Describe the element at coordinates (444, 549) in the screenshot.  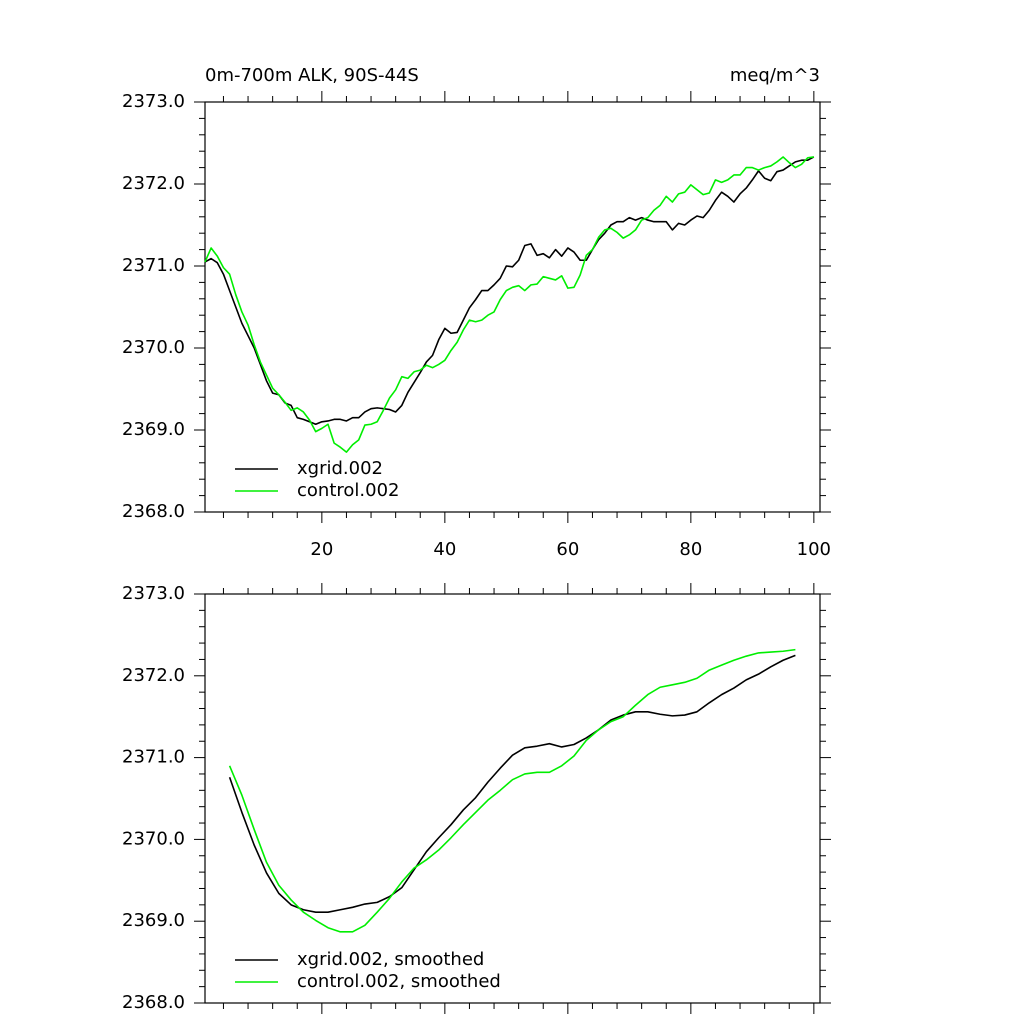
I see `x-tick-label: 40` at that location.